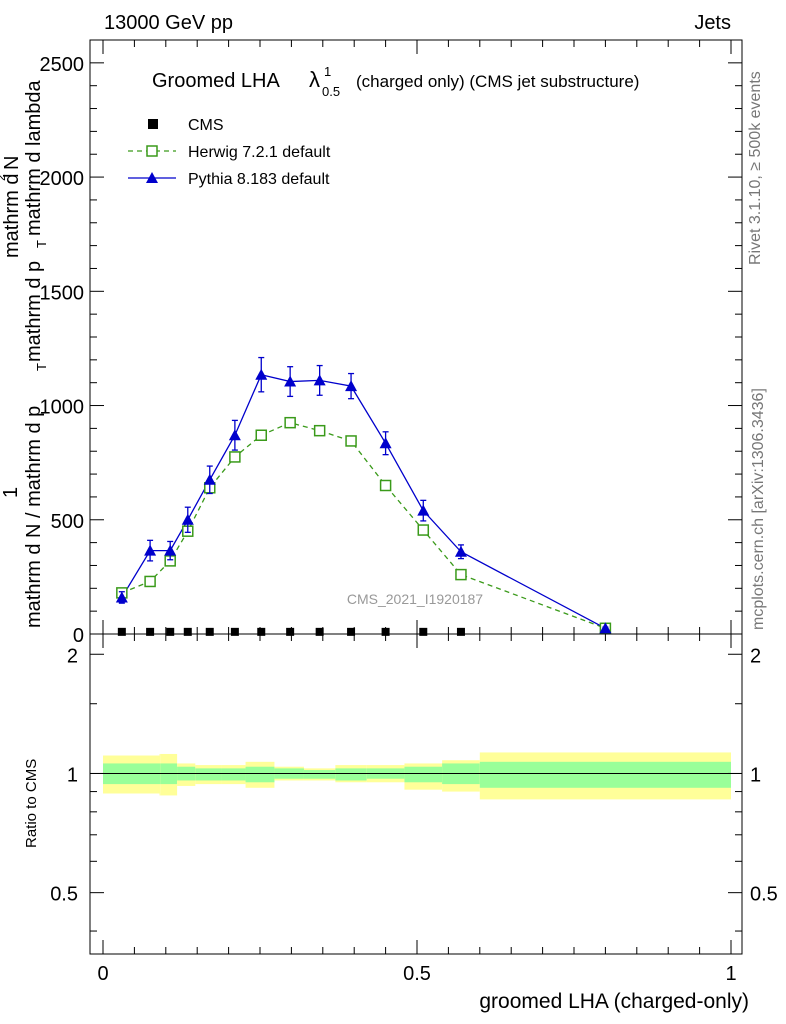  Describe the element at coordinates (41, 367) in the screenshot. I see `ylabel-line1-sub: T` at that location.